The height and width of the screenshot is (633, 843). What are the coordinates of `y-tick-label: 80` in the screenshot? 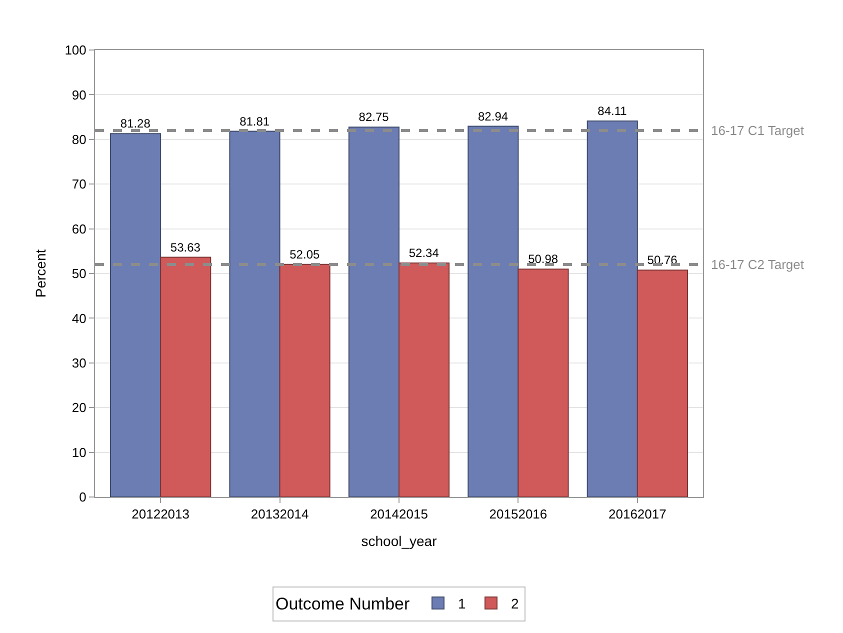 It's located at (79, 139).